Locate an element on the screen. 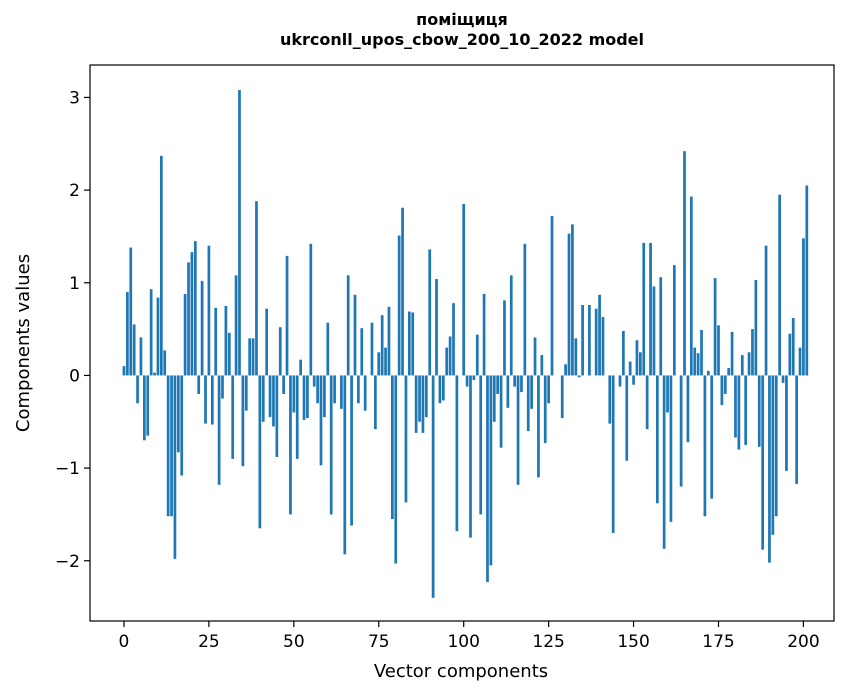 Image resolution: width=847 pixels, height=696 pixels. x-axis-label: Vector components is located at coordinates (461, 671).